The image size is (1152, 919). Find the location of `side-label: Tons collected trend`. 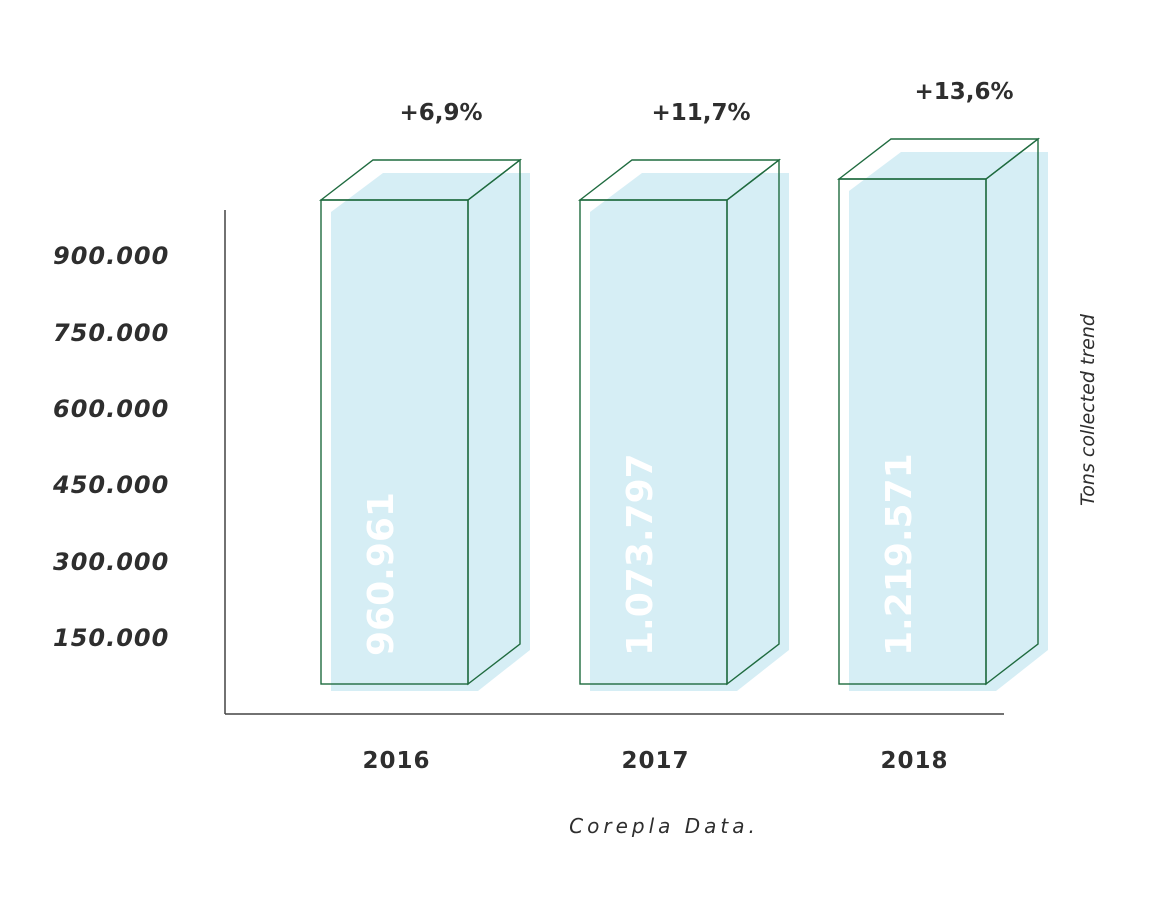

side-label: Tons collected trend is located at coordinates (1088, 409).